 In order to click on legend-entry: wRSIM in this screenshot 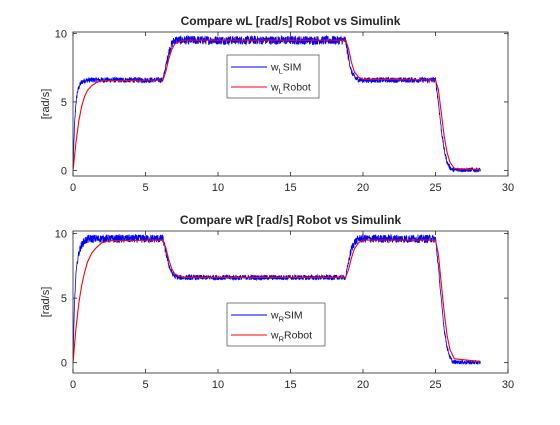, I will do `click(286, 317)`.